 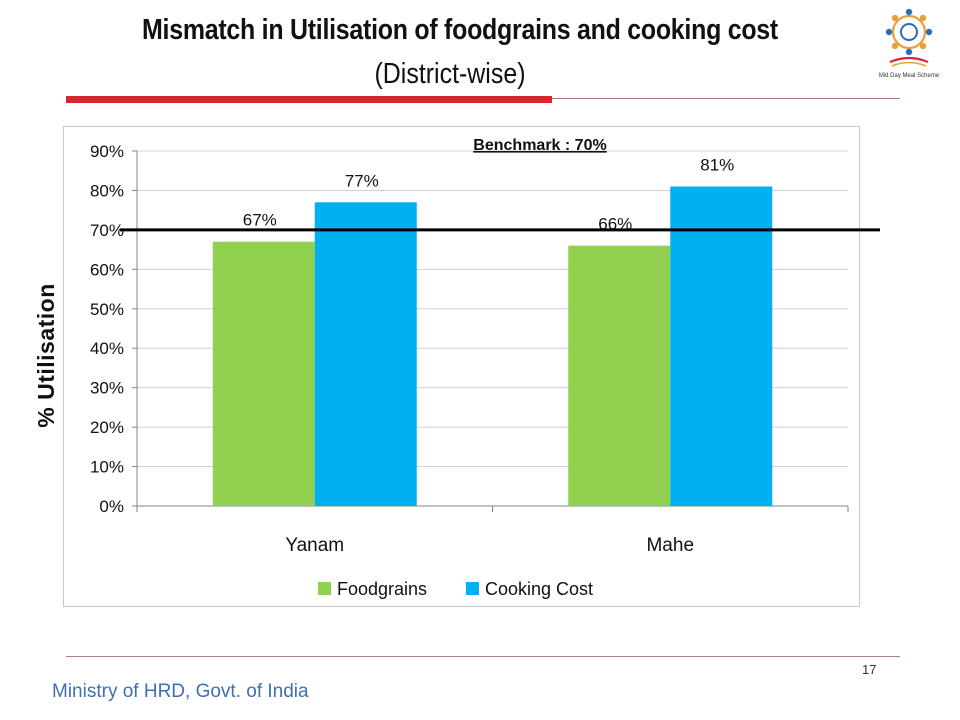 I want to click on y-tick-label: 20%, so click(x=107, y=427).